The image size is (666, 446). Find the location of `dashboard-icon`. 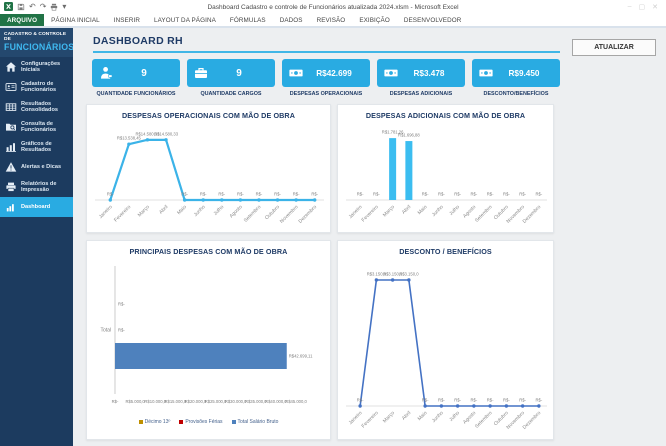

dashboard-icon is located at coordinates (11, 207).